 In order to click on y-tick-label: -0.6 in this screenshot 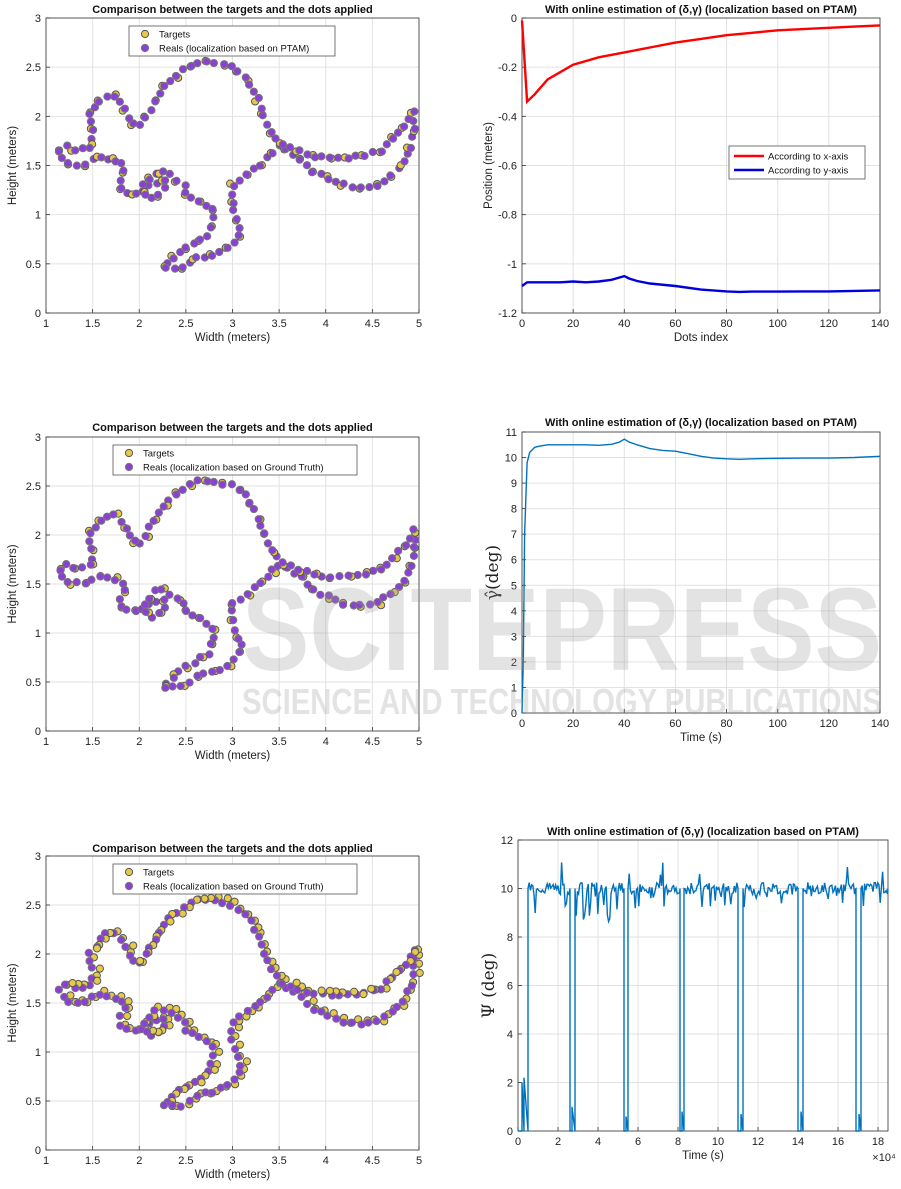, I will do `click(507, 167)`.